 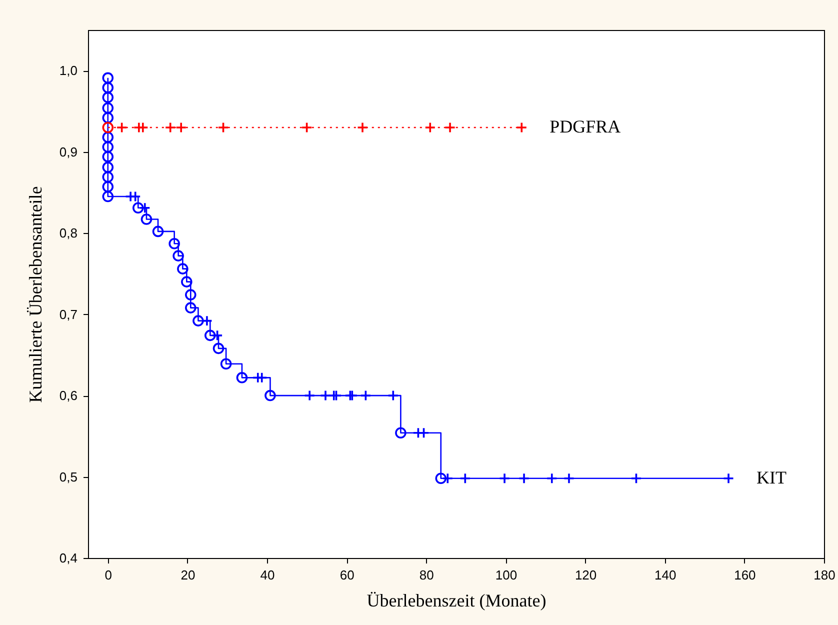 What do you see at coordinates (68, 314) in the screenshot?
I see `y-tick-label: 0,7` at bounding box center [68, 314].